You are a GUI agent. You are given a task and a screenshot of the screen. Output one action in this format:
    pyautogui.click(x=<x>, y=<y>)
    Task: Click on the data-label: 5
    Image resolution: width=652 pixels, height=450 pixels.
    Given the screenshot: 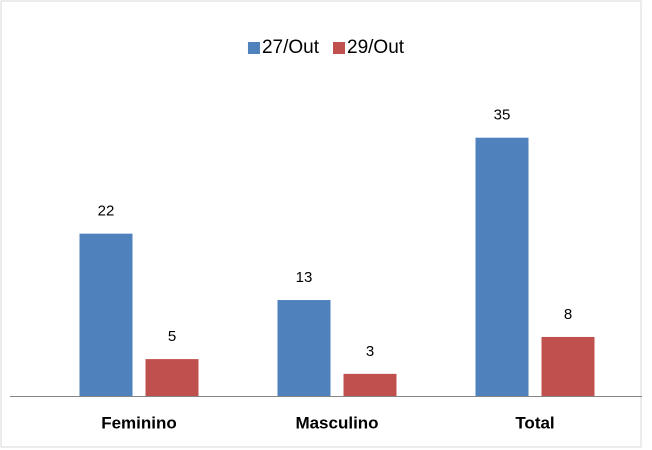 What is the action you would take?
    pyautogui.click(x=172, y=336)
    